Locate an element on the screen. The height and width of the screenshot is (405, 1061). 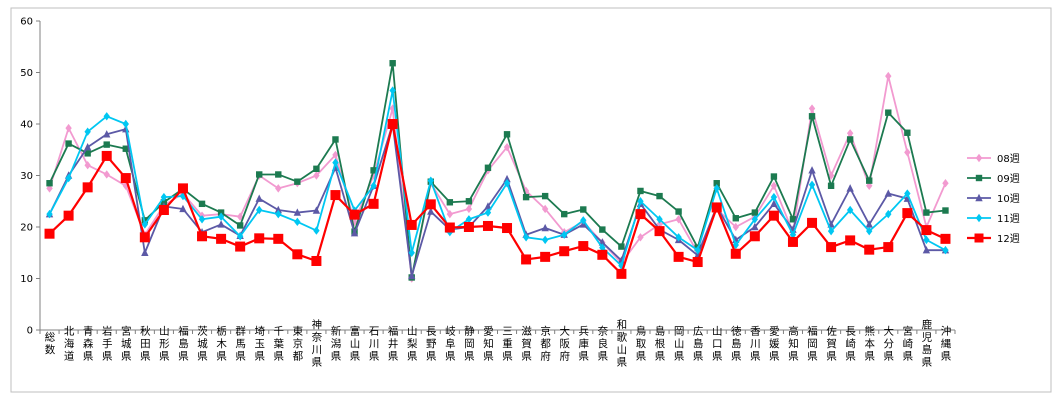
x-tick-label: 愛知県 is located at coordinates (488, 343).